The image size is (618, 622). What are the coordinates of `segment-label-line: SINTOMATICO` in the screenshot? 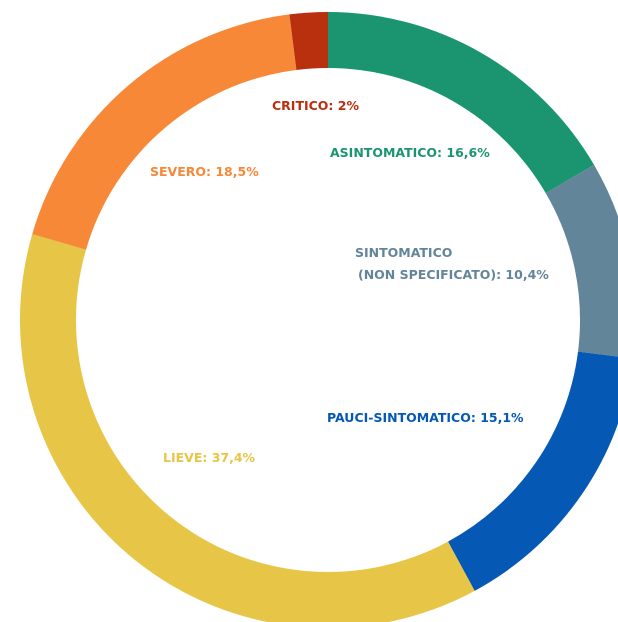 It's located at (403, 252).